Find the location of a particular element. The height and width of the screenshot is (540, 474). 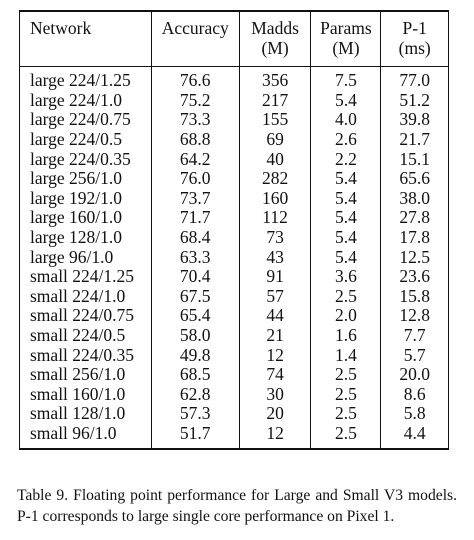

cell-network: small 224/0.75 is located at coordinates (82, 315).